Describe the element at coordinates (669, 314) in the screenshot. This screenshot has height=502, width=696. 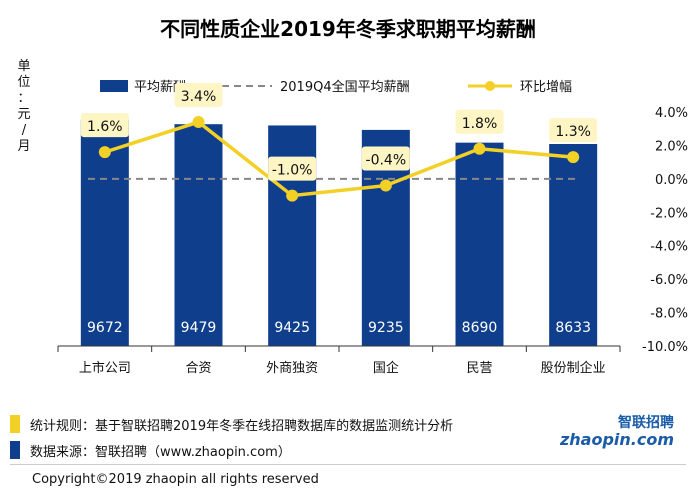
I see `y-right-tick-label: -8.0%` at that location.